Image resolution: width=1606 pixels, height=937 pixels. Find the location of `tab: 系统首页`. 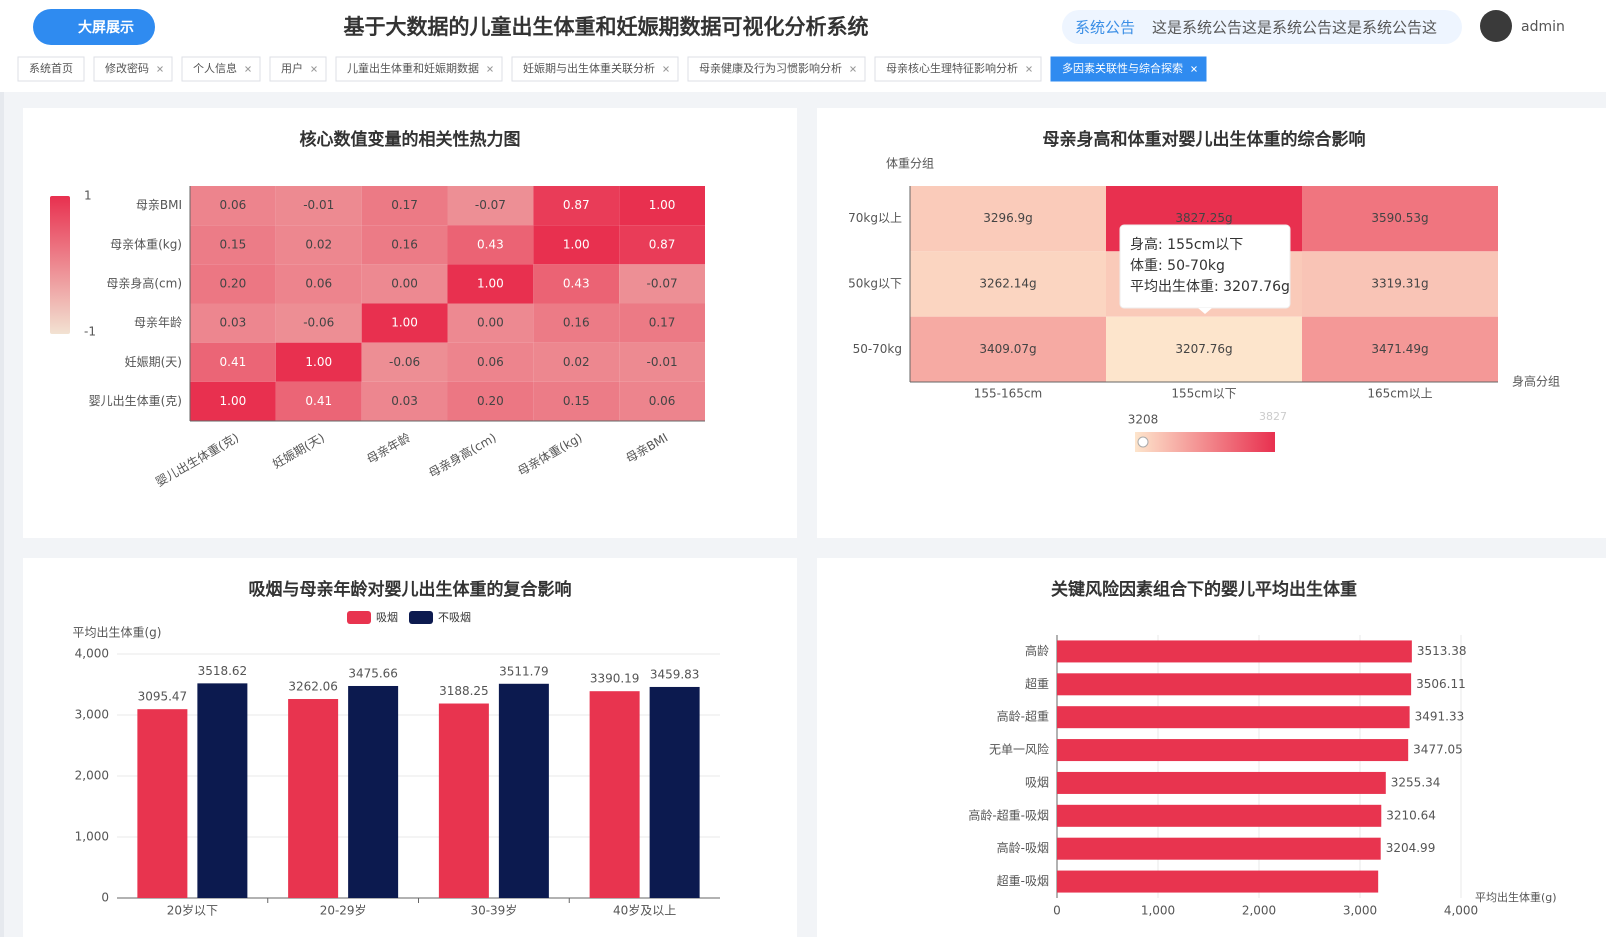

tab: 系统首页 is located at coordinates (51, 69).